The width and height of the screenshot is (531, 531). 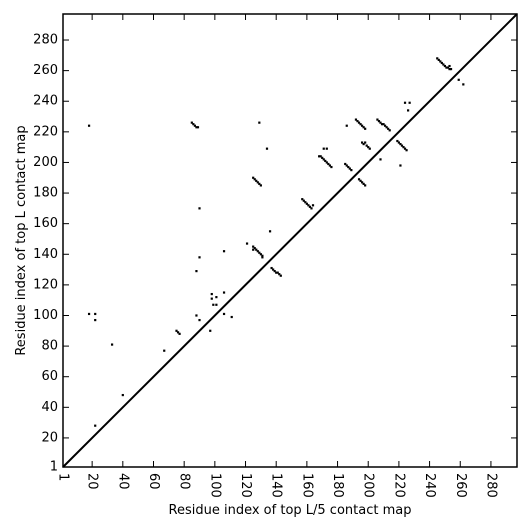 I want to click on x-tick-label: 260, so click(x=460, y=485).